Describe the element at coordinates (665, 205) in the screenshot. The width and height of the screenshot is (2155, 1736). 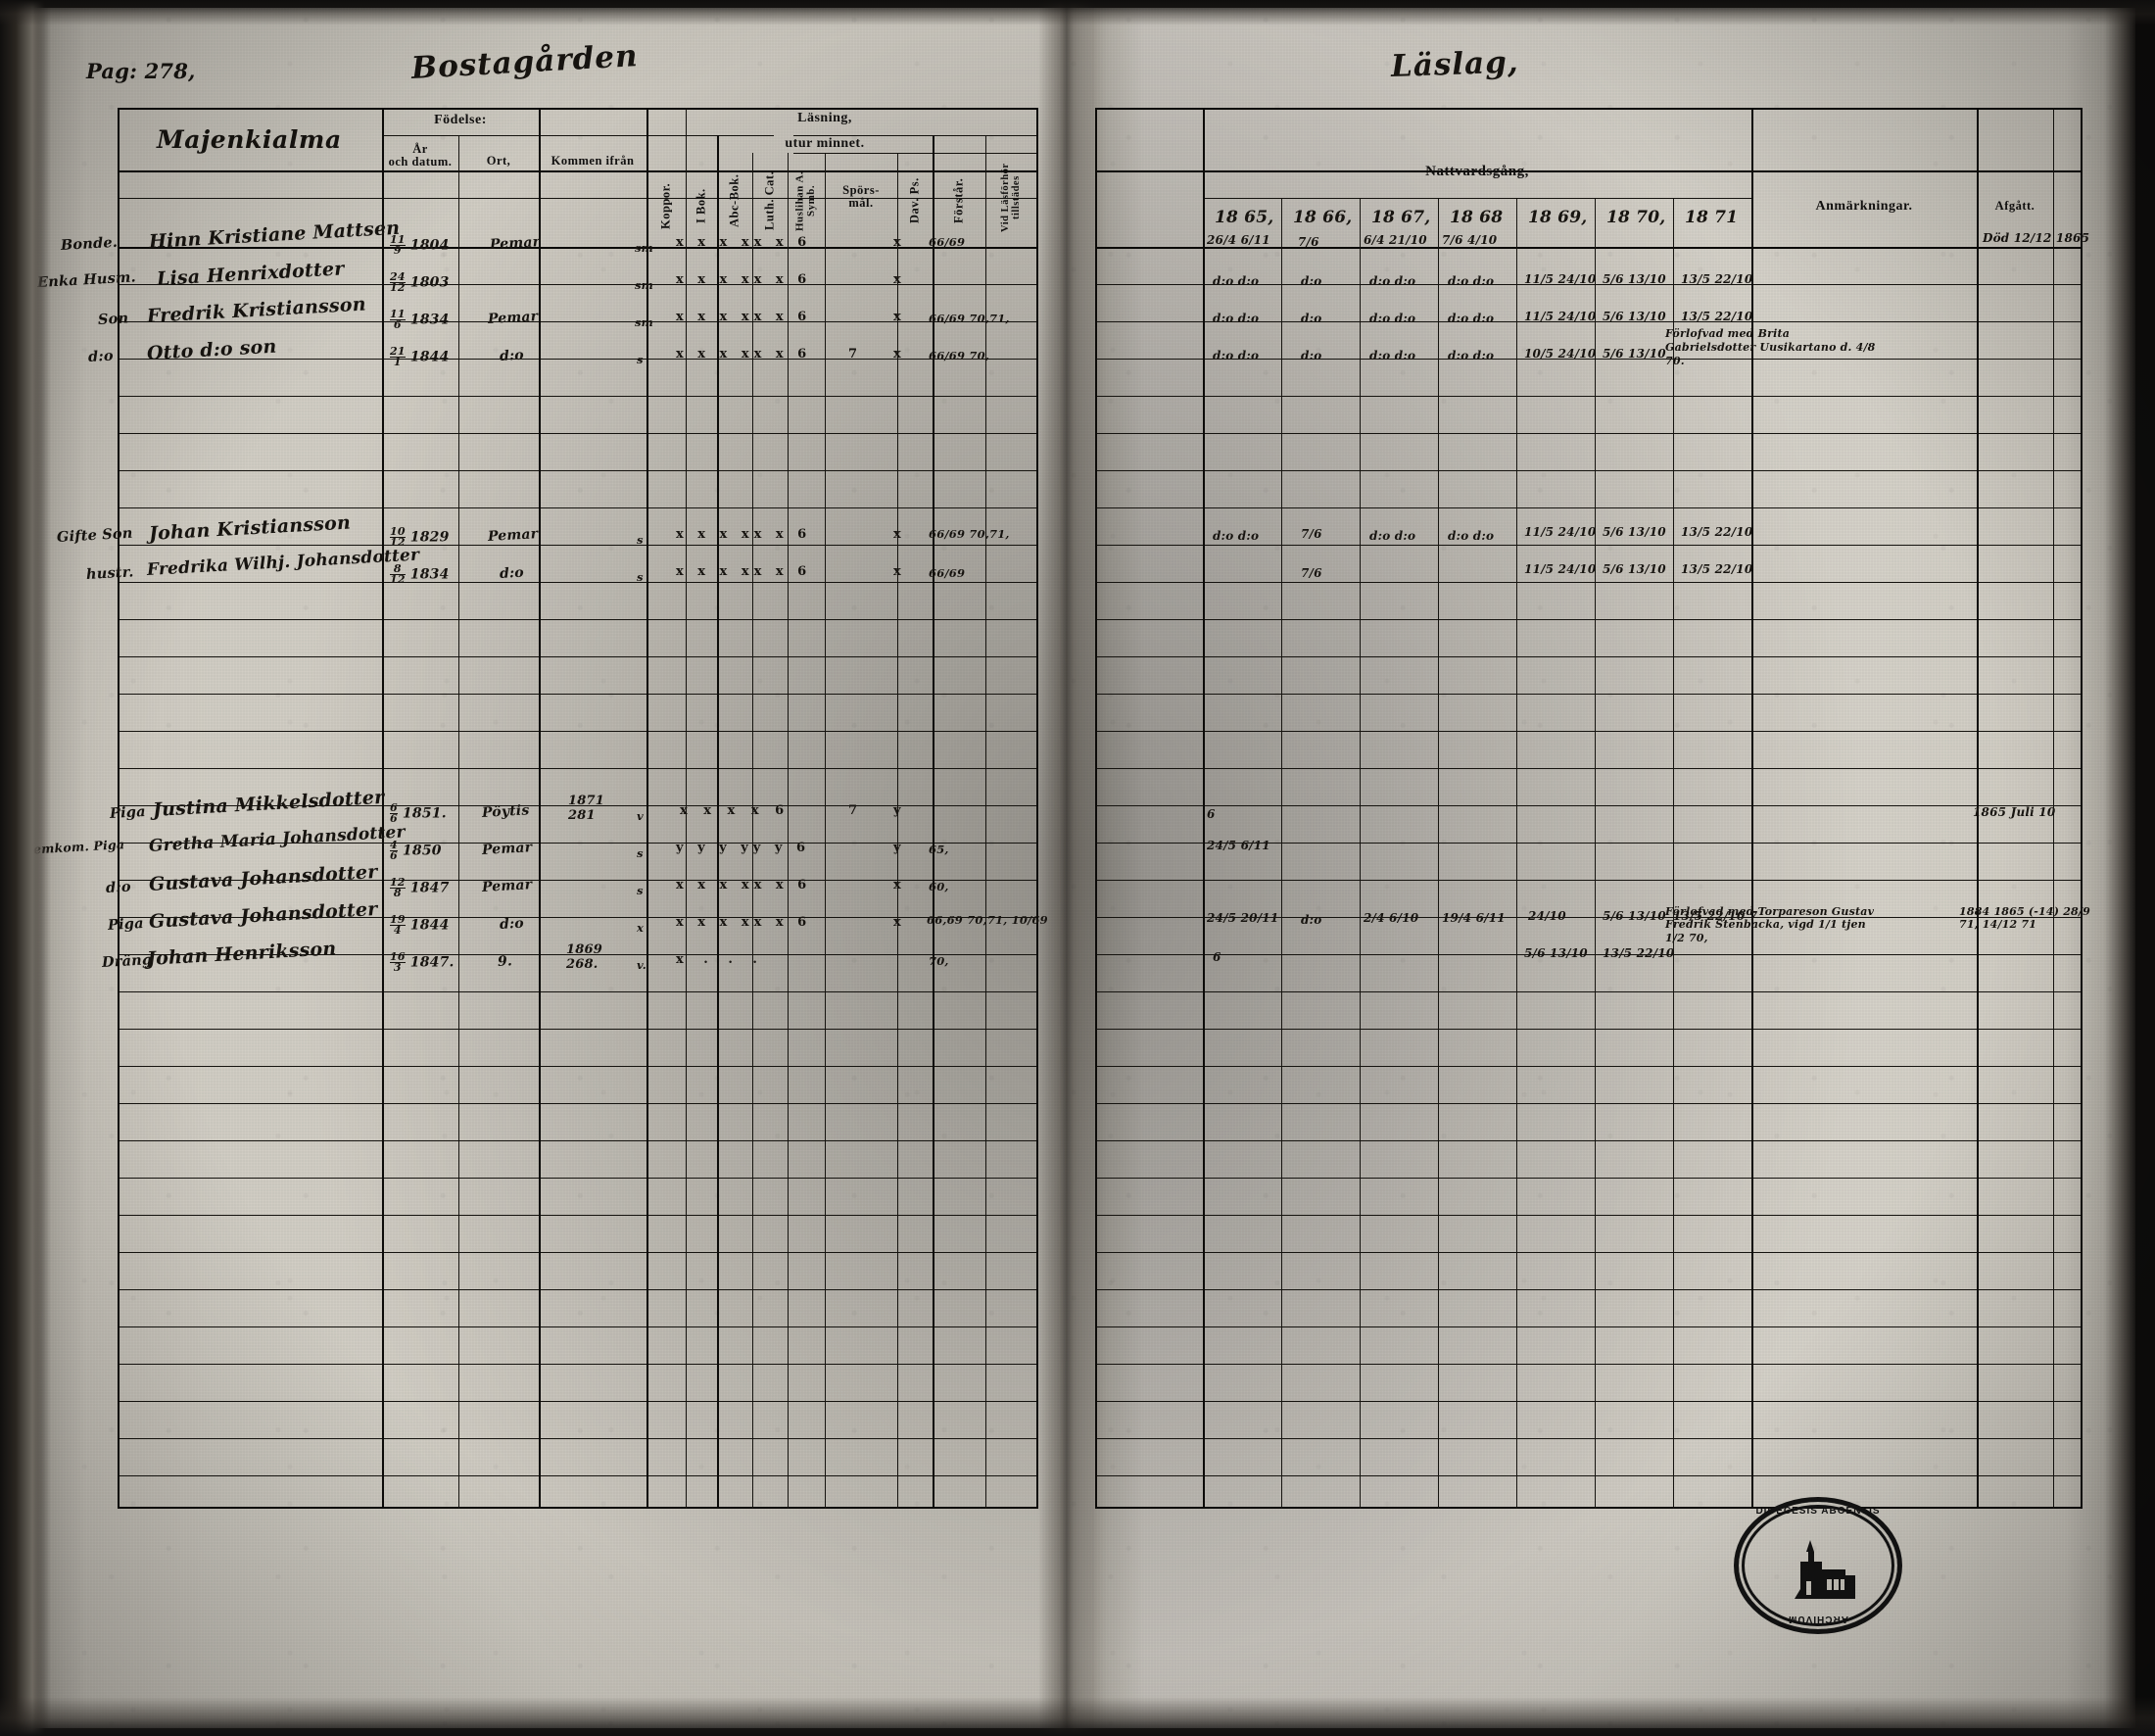
I see `header-koppor: Koppor.` at that location.